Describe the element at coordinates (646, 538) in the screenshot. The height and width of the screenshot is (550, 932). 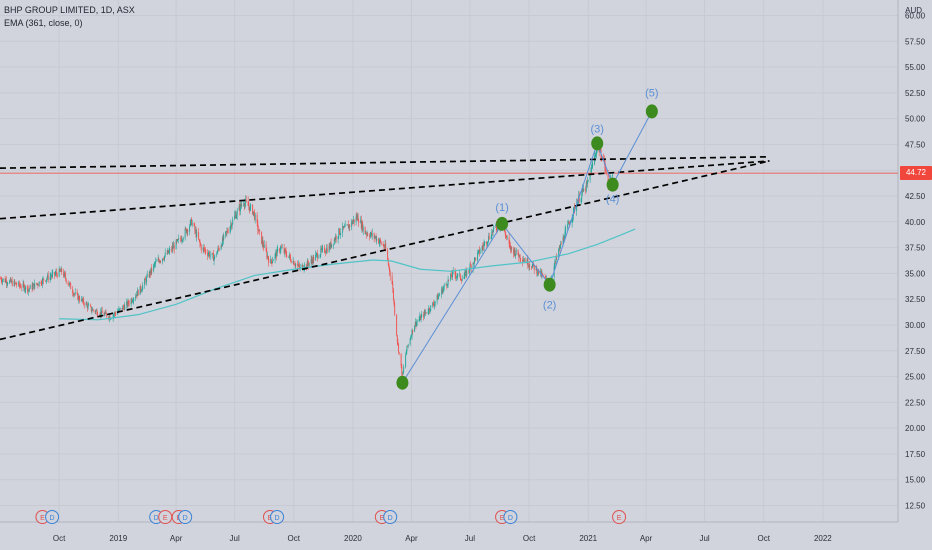
I see `x-tick-label: Apr` at that location.